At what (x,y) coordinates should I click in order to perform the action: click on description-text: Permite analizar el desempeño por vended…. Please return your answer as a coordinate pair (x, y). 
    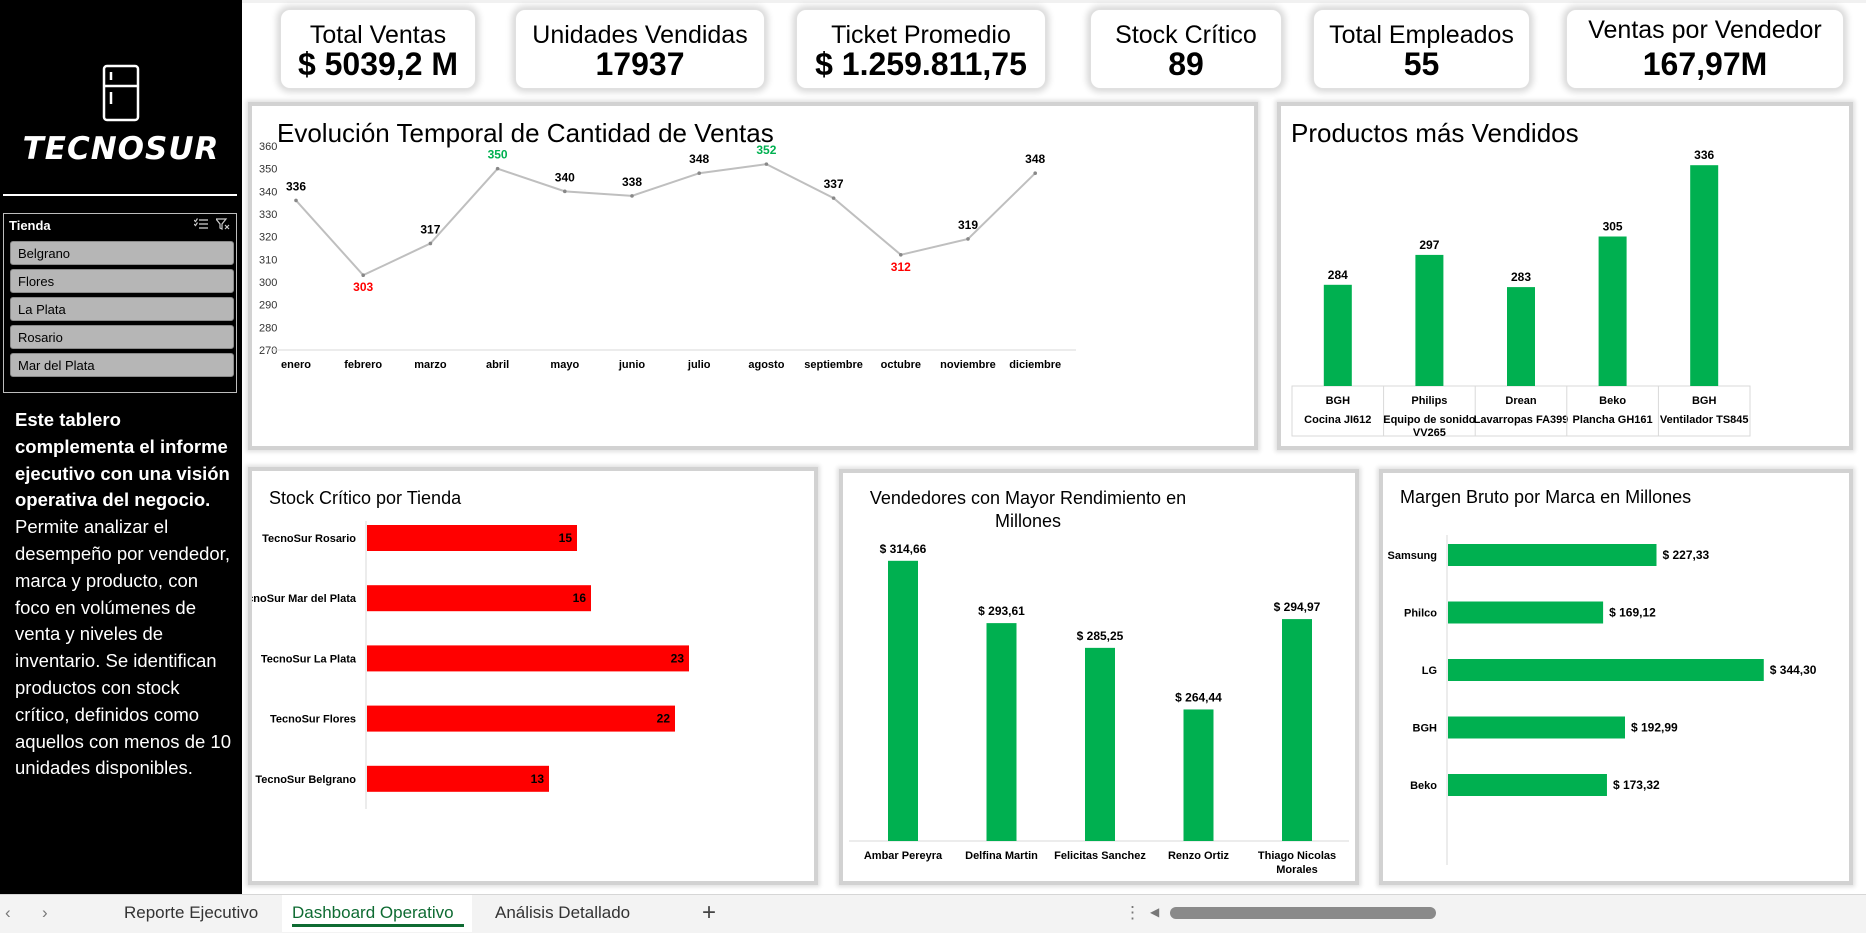
    Looking at the image, I should click on (123, 647).